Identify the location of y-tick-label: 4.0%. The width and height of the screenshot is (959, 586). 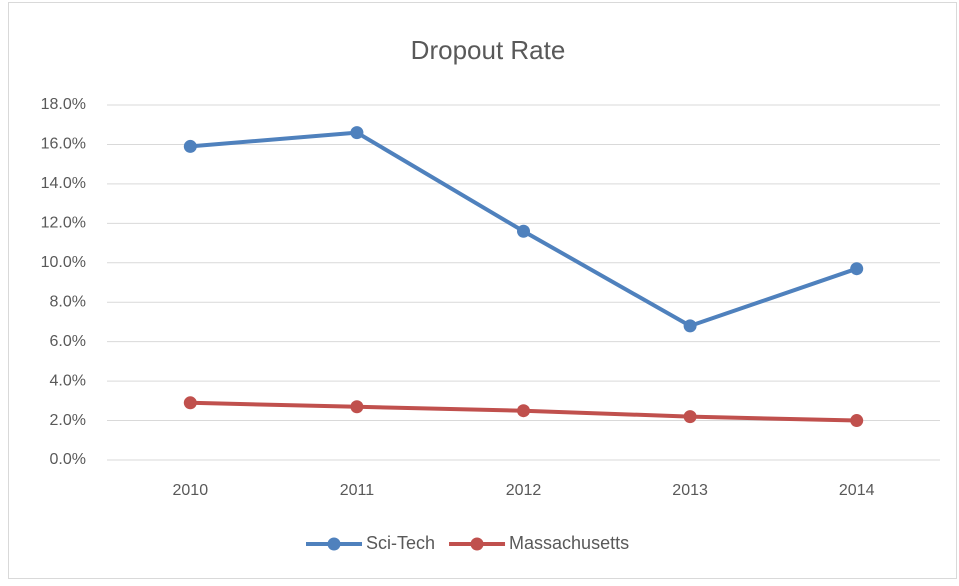
(68, 380).